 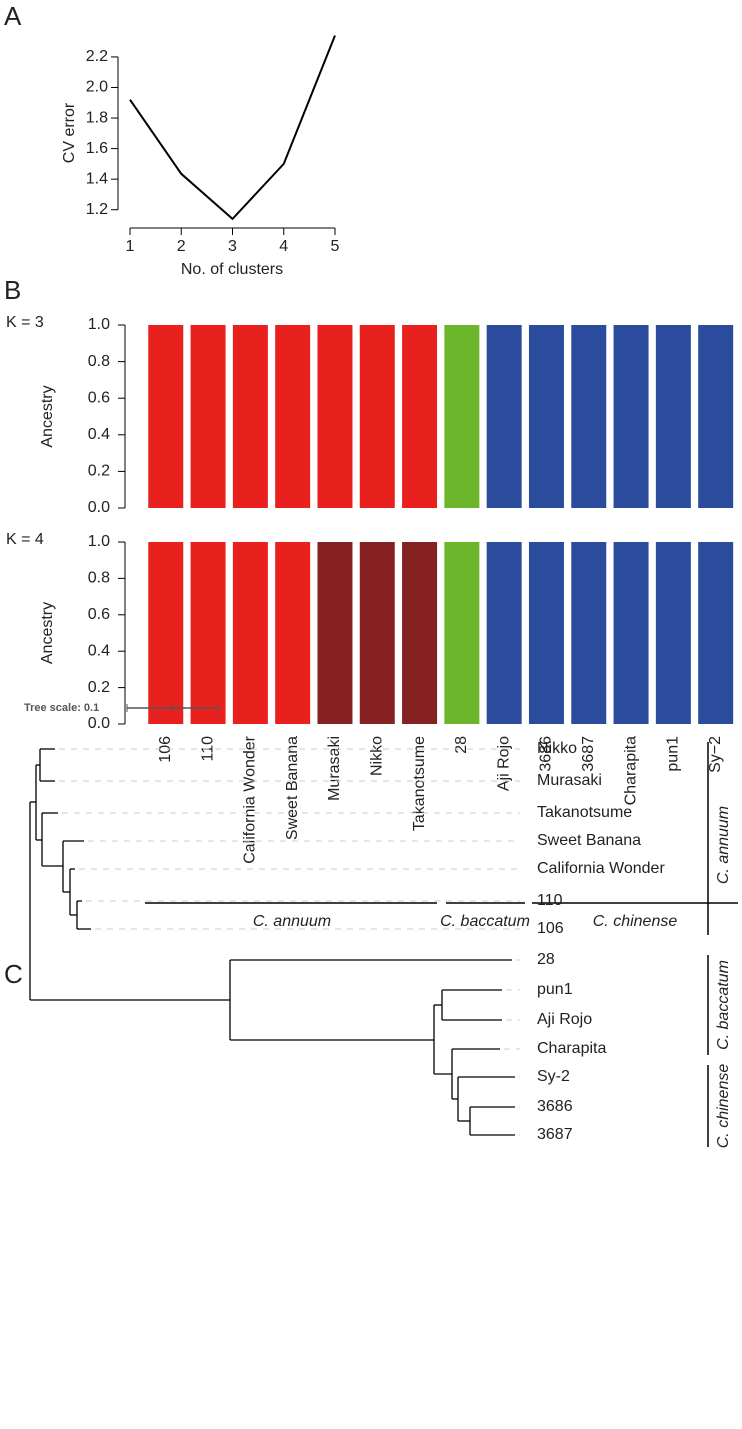 What do you see at coordinates (557, 748) in the screenshot?
I see `leaf-label: Nikko` at bounding box center [557, 748].